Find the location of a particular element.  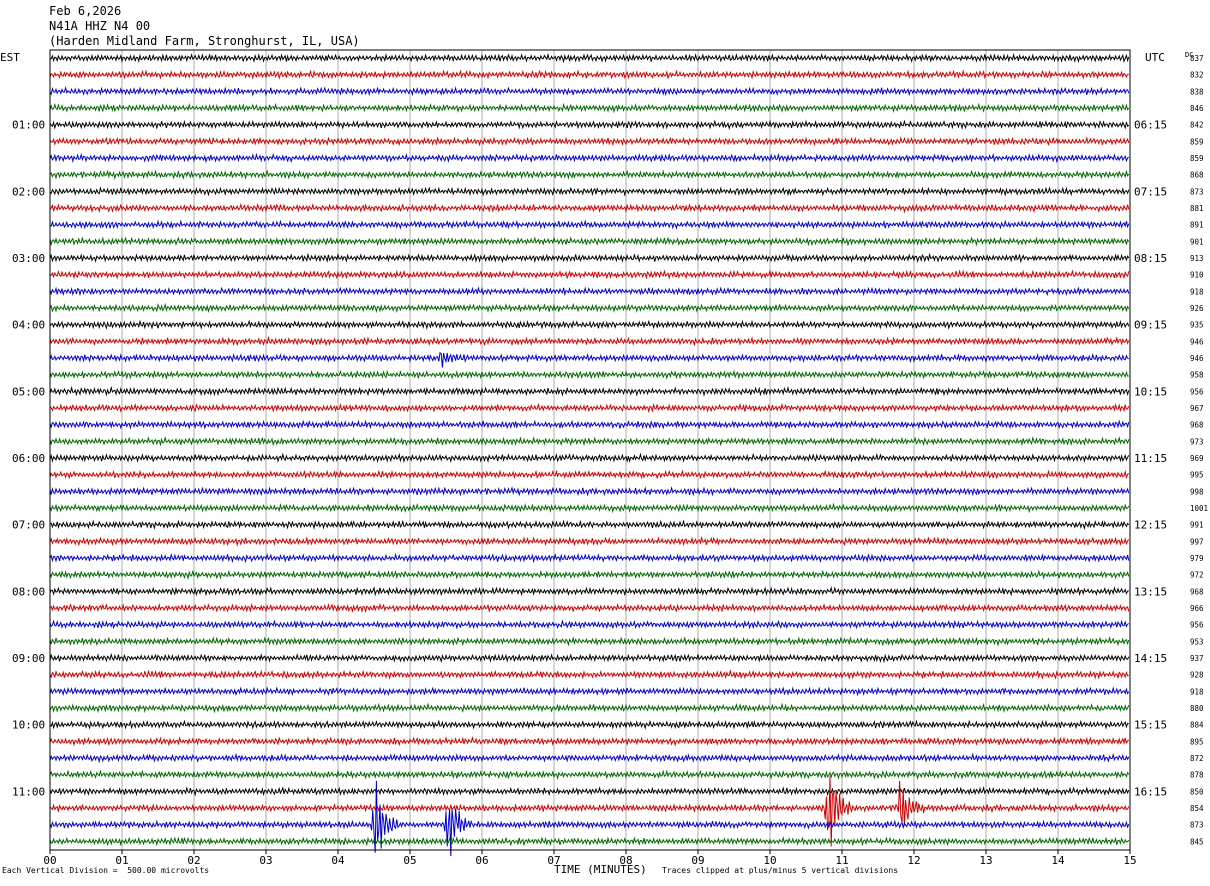

dc-offset-label: 868 is located at coordinates (1197, 175).